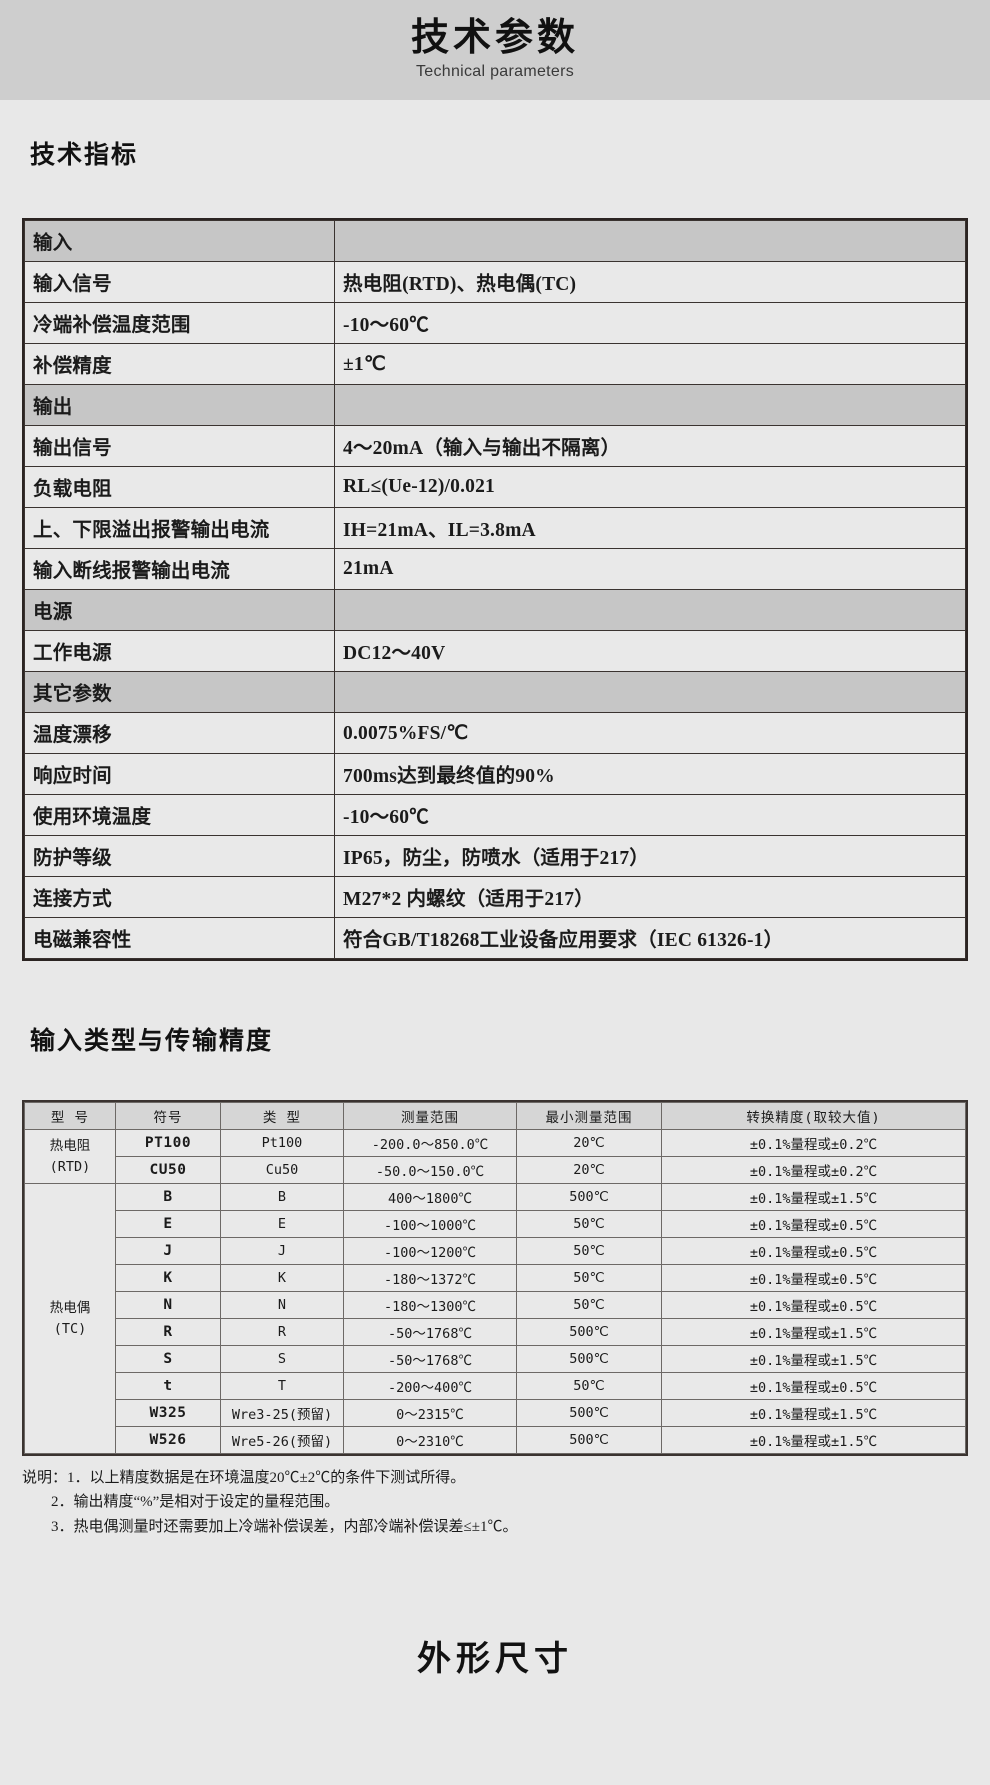  Describe the element at coordinates (179, 528) in the screenshot. I see `spec-parameter-name: 上、下限溢出报警输出电流` at that location.